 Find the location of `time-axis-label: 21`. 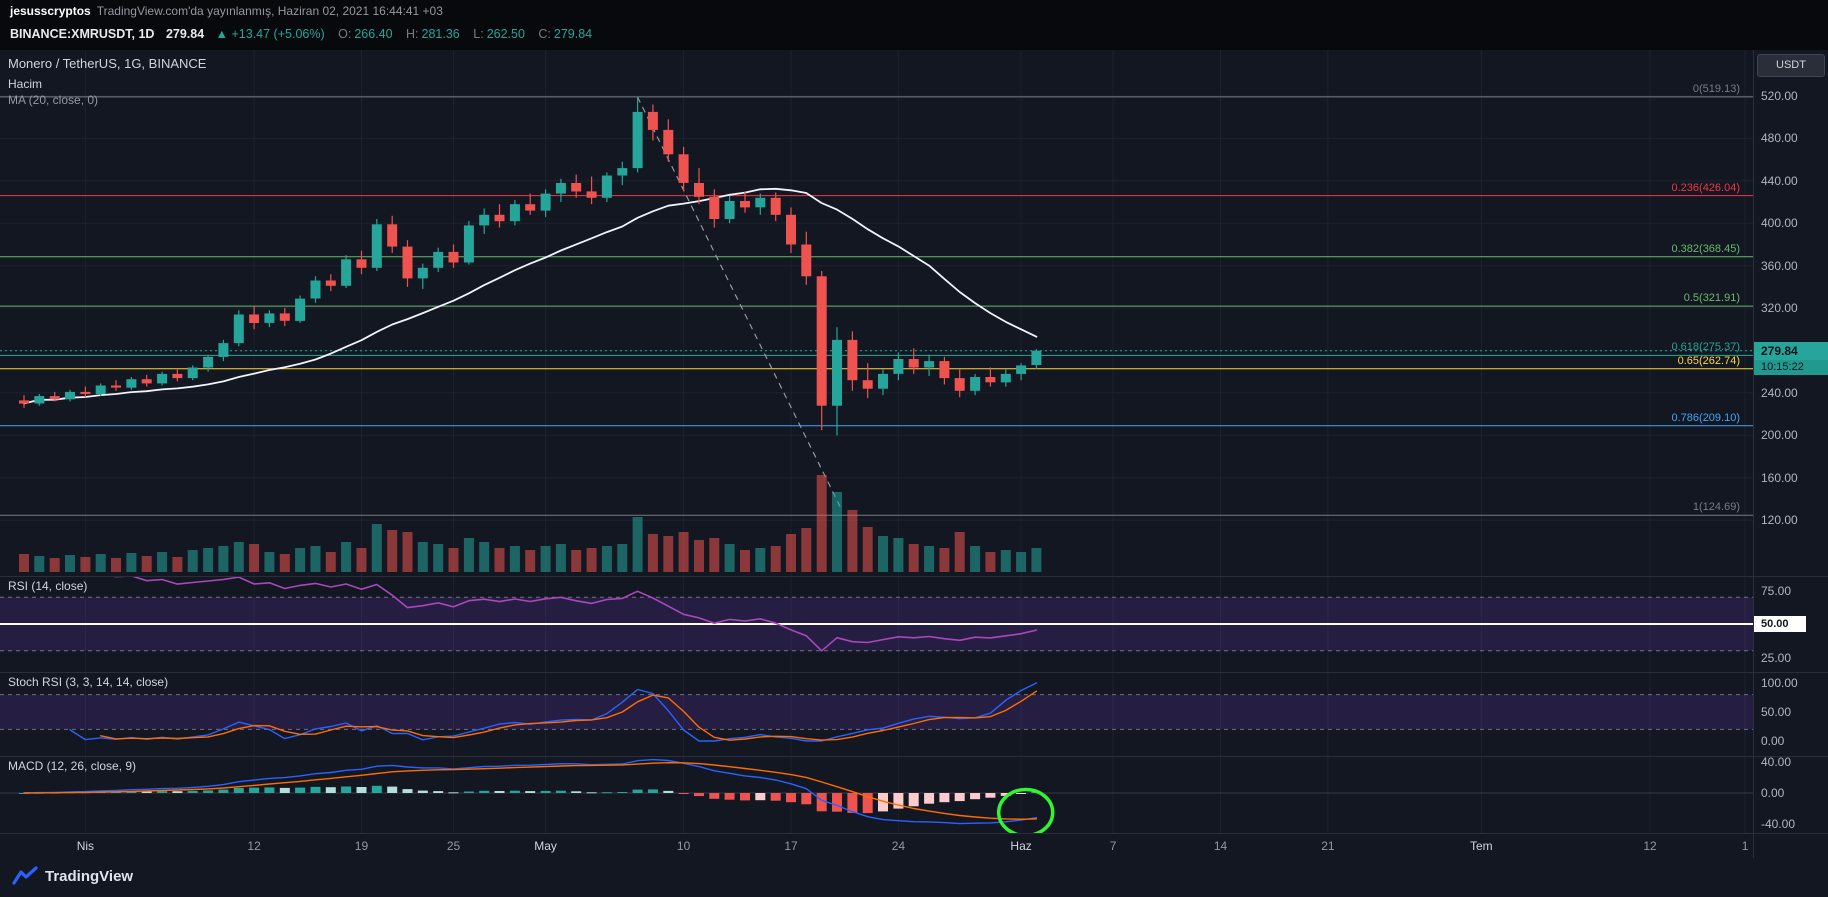

time-axis-label: 21 is located at coordinates (1328, 846).